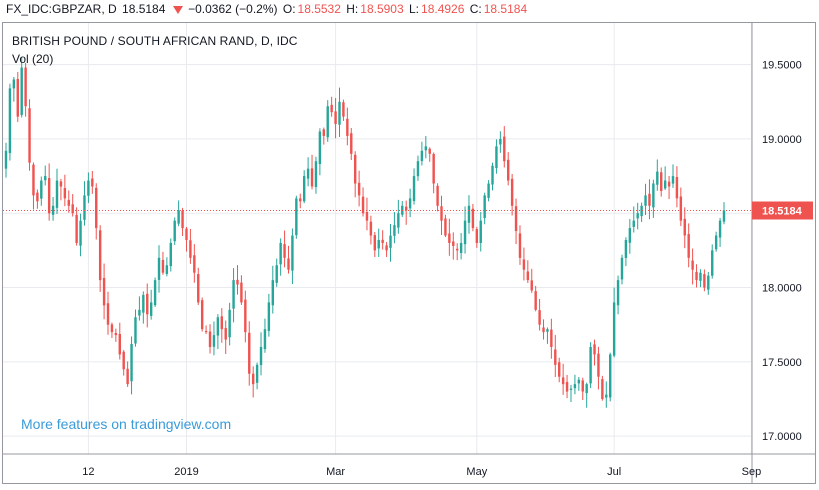 The height and width of the screenshot is (490, 819). What do you see at coordinates (186, 472) in the screenshot?
I see `x-tick-label: 2019` at bounding box center [186, 472].